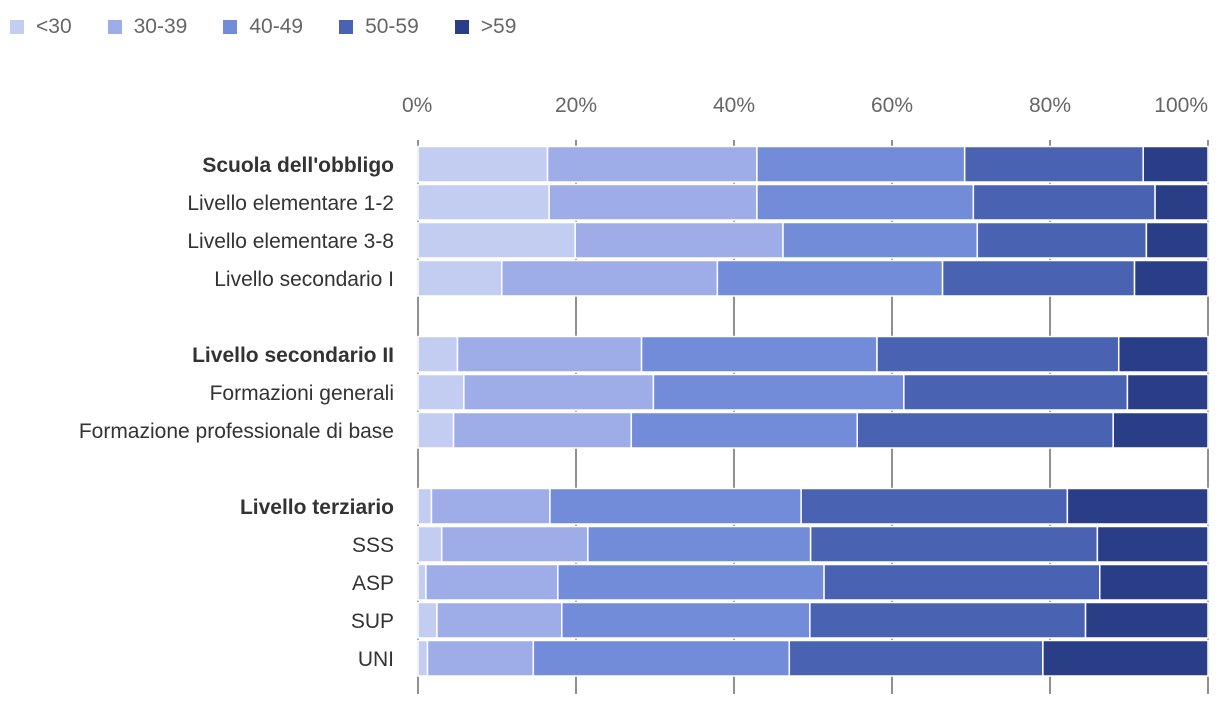 This screenshot has width=1220, height=708. I want to click on category-label: Livello elementare 1-2, so click(290, 203).